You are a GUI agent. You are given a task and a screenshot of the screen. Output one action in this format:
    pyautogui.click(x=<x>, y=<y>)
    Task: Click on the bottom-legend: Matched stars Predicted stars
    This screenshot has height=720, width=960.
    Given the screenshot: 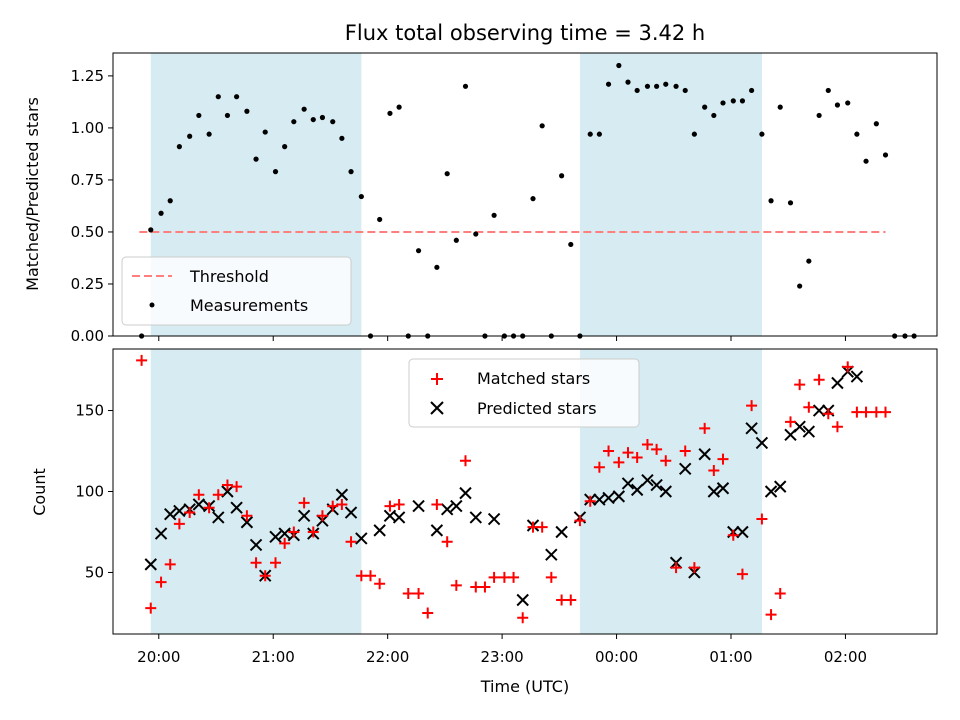 What is the action you would take?
    pyautogui.click(x=524, y=393)
    